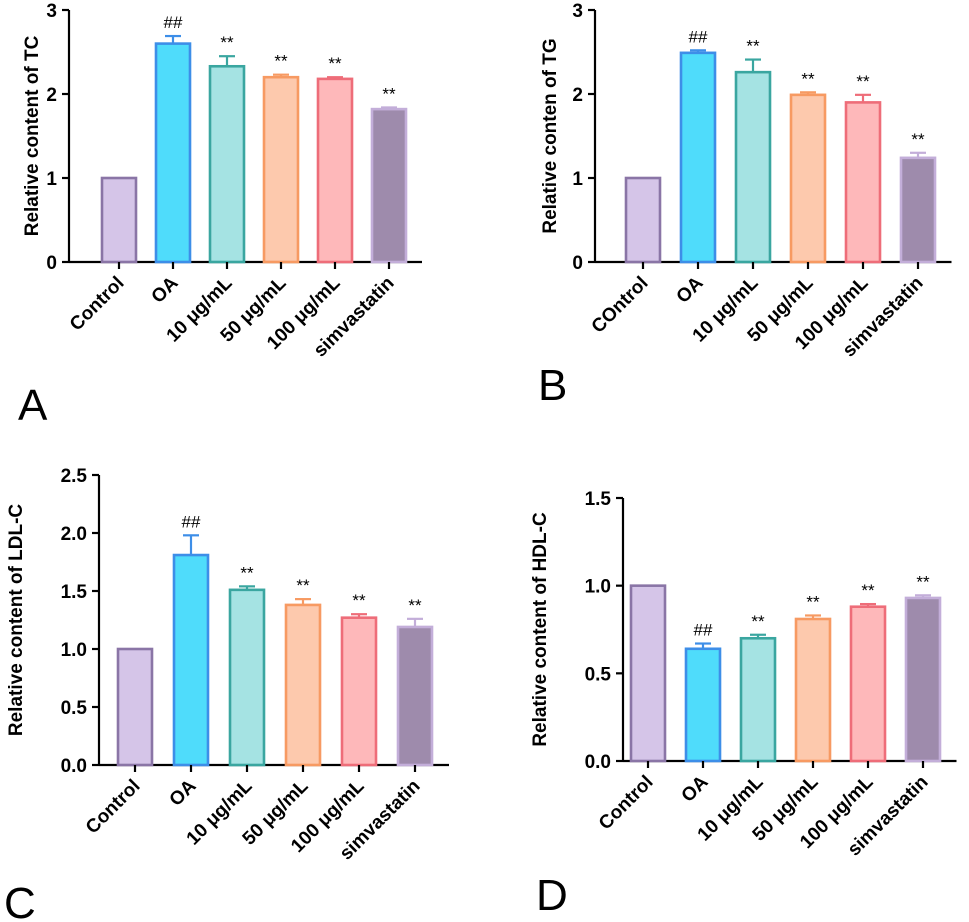  Describe the element at coordinates (33, 405) in the screenshot. I see `panel-letter: A` at that location.